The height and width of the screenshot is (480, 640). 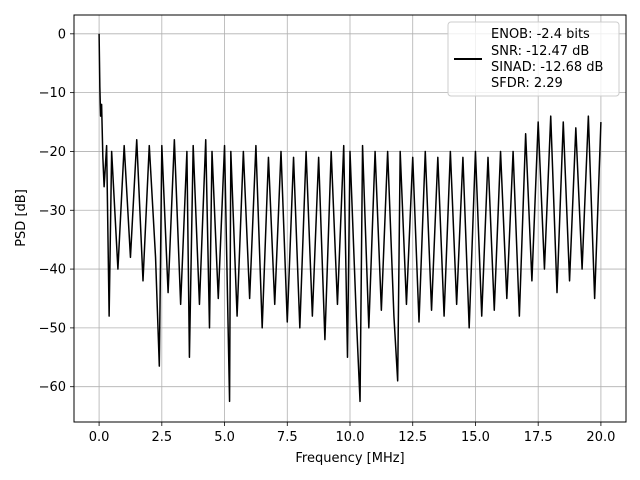 What do you see at coordinates (412, 437) in the screenshot?
I see `x-tick-label-5: 12.5` at bounding box center [412, 437].